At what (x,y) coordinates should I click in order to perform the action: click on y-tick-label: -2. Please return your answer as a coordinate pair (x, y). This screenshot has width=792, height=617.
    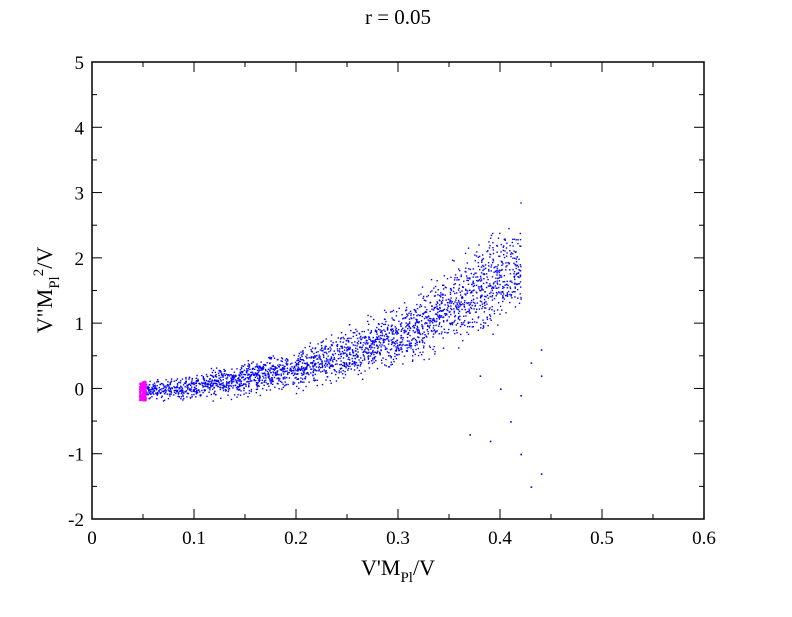
    Looking at the image, I should click on (76, 520).